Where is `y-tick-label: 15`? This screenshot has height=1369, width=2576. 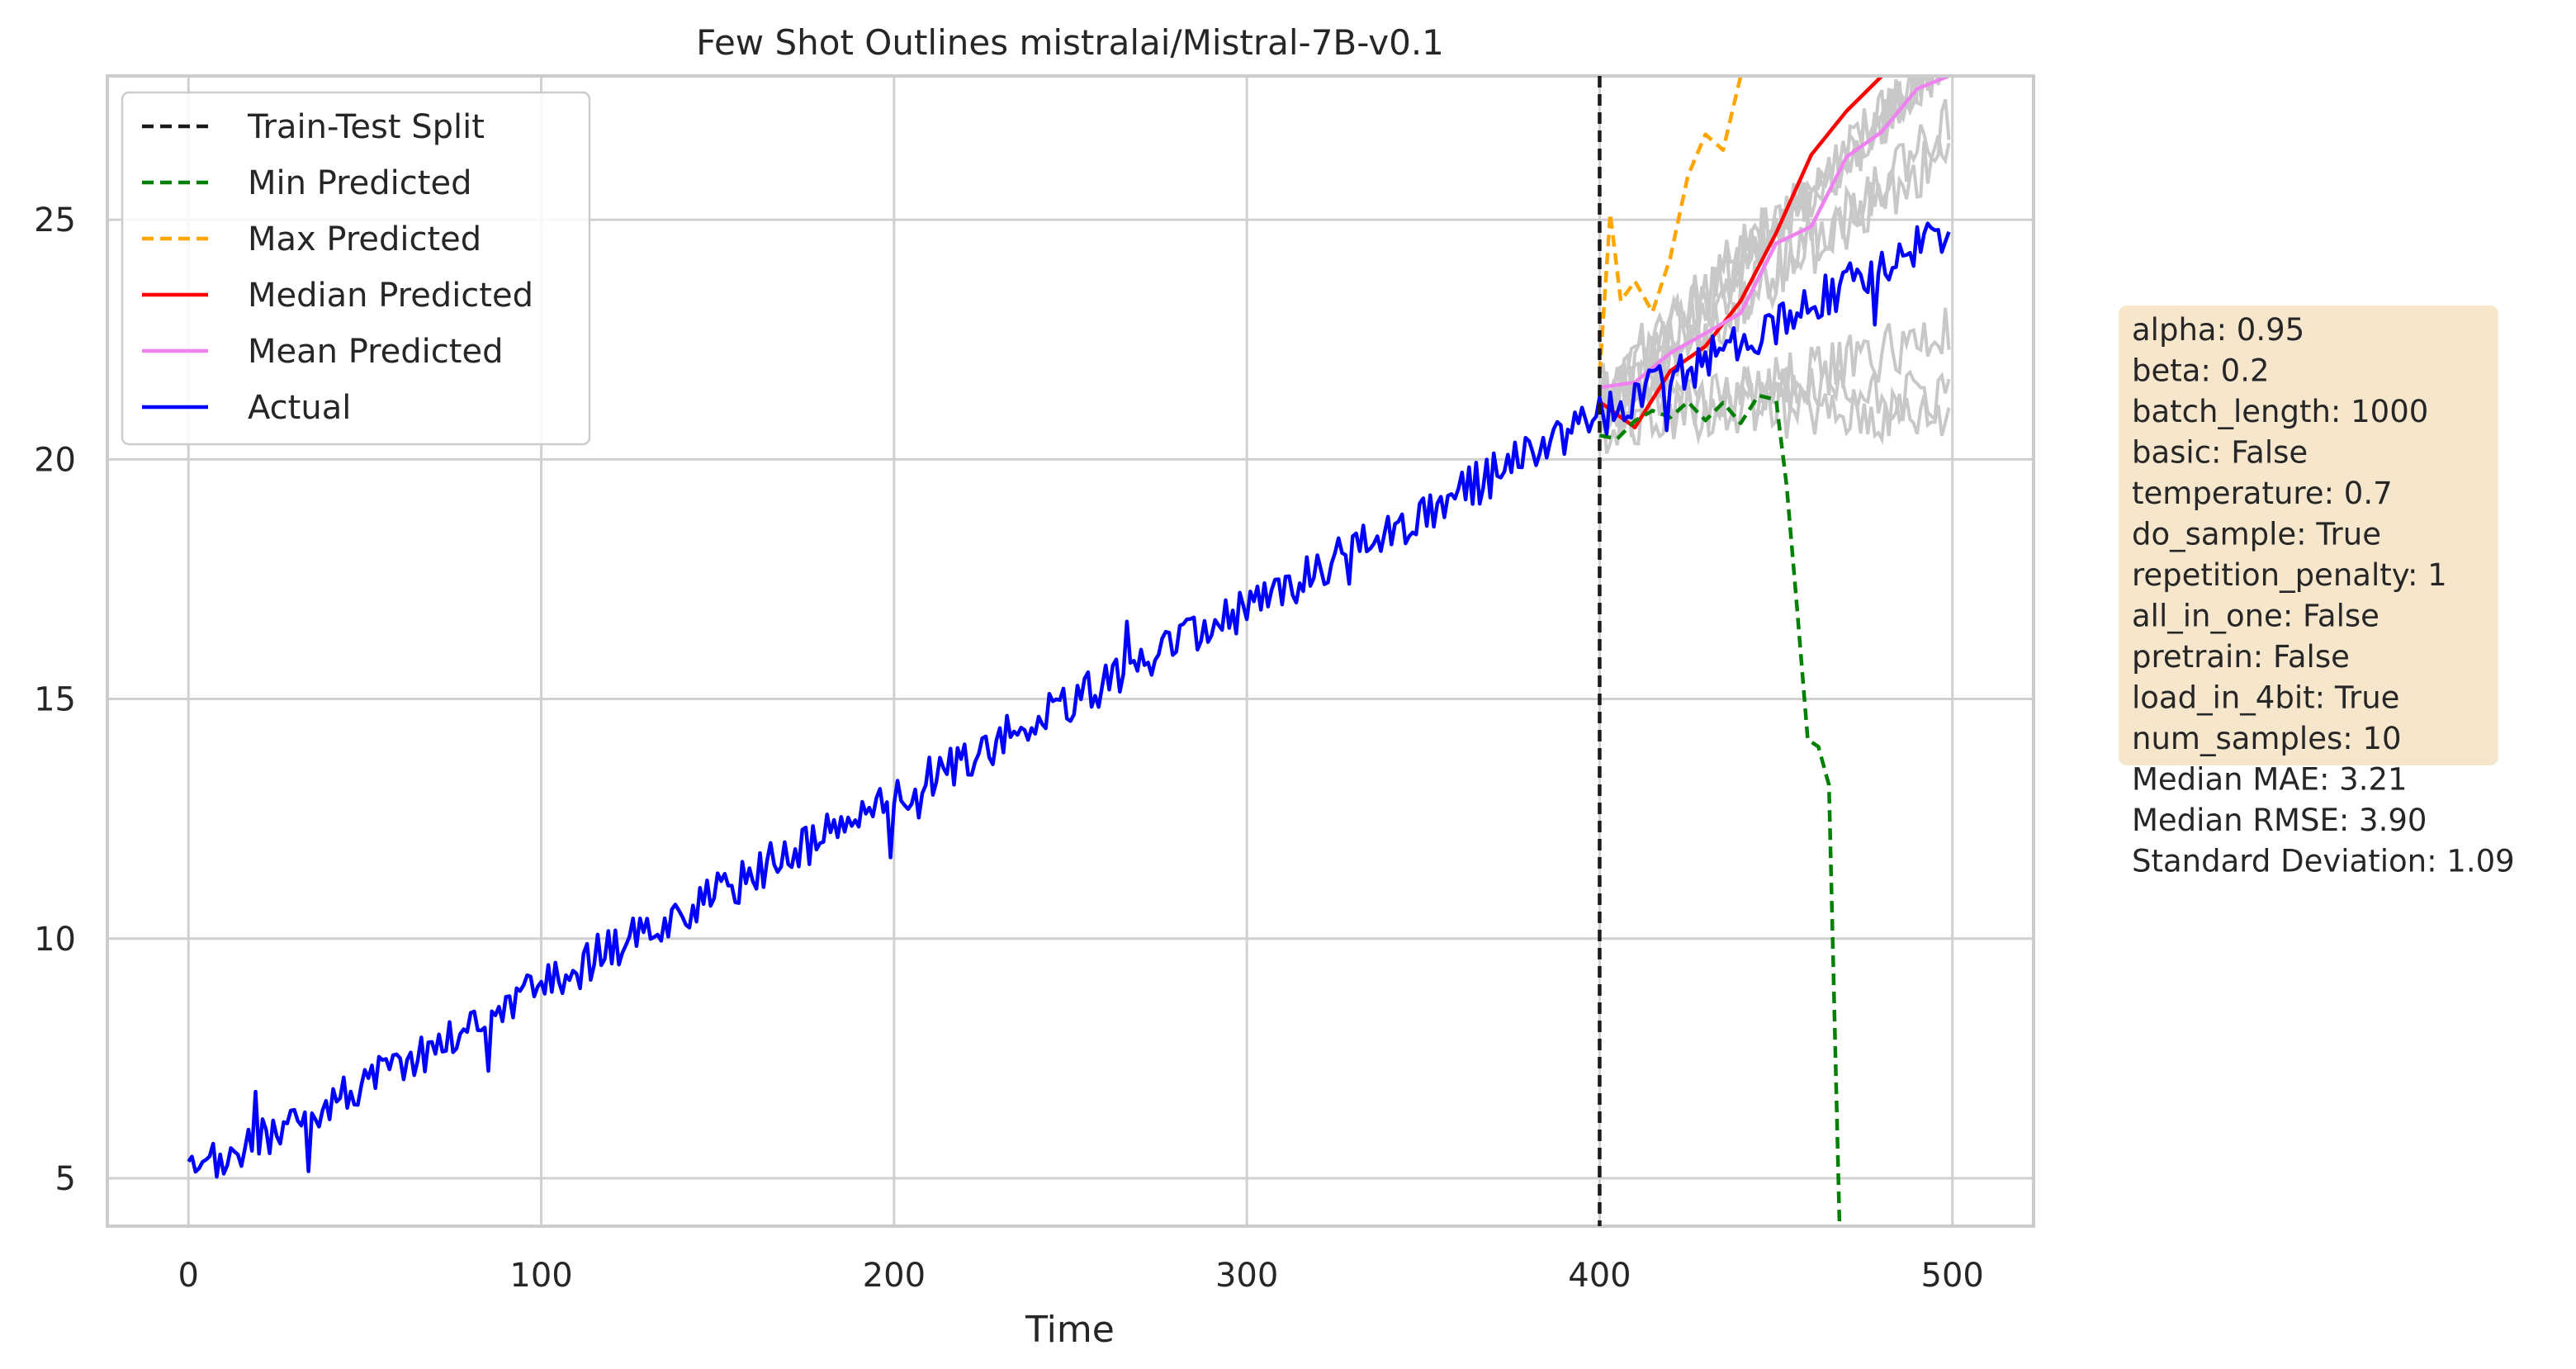 y-tick-label: 15 is located at coordinates (55, 700).